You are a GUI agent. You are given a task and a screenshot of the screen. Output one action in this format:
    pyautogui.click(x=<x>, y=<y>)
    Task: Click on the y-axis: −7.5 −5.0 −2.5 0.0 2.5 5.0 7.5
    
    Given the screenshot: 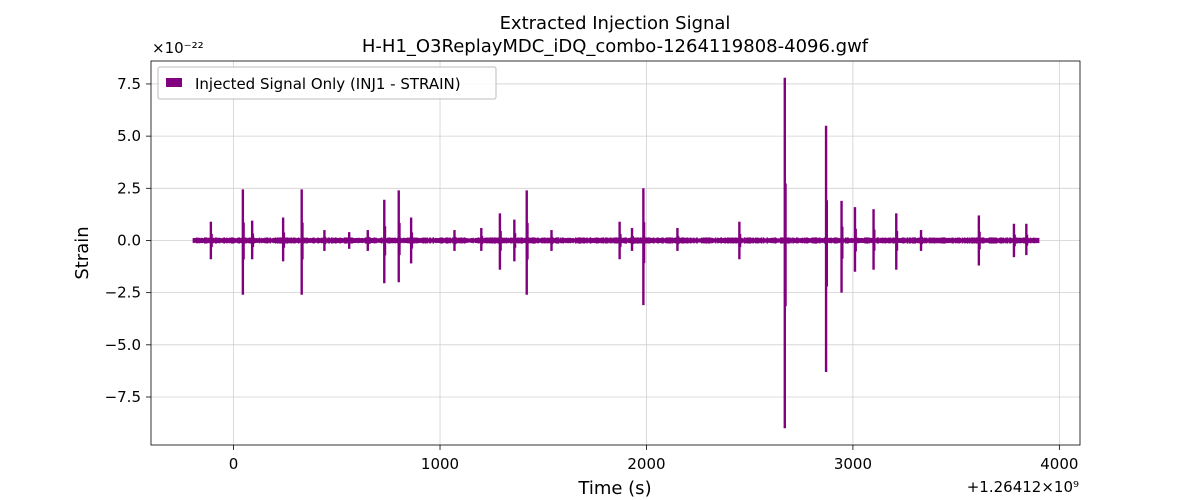 What is the action you would take?
    pyautogui.click(x=128, y=240)
    